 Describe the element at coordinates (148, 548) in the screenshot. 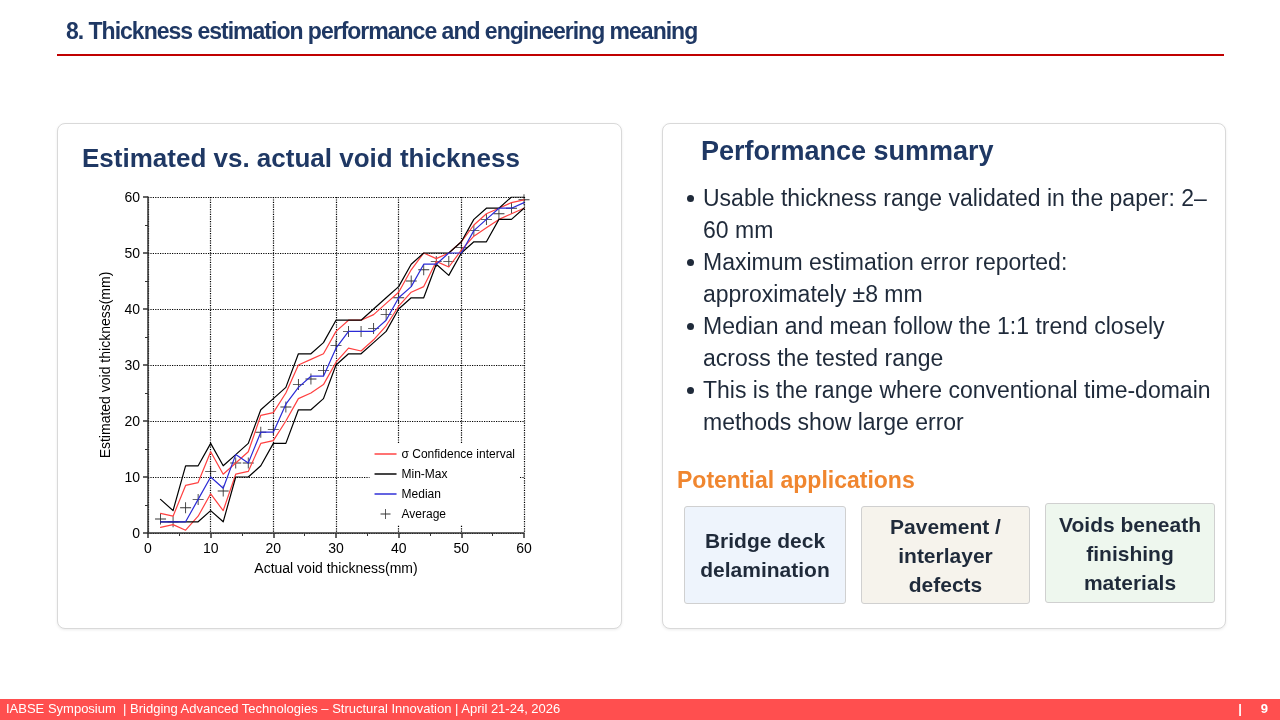

I see `x-tick-label: 0` at that location.